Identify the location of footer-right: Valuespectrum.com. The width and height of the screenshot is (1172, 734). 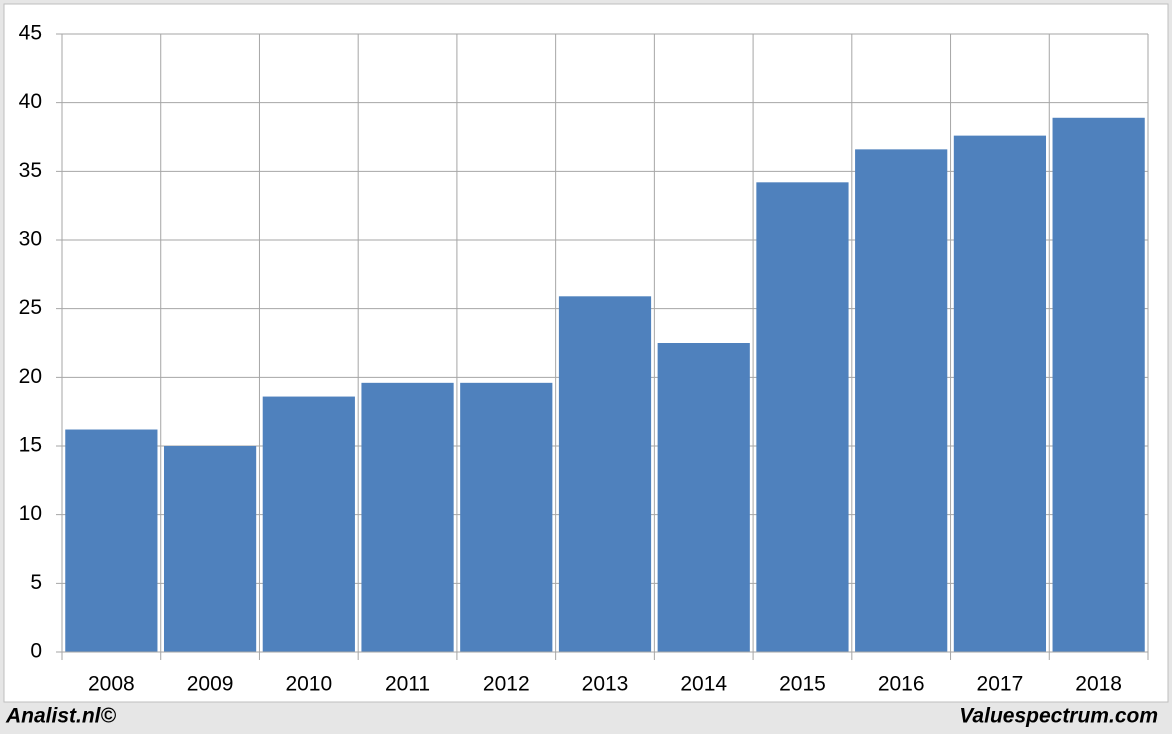
(1058, 716).